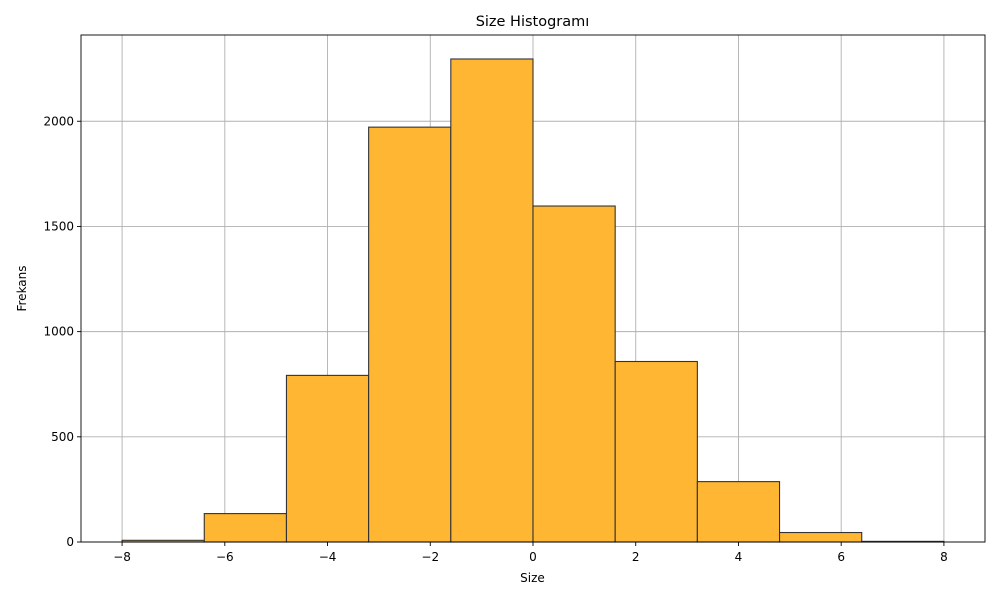 This screenshot has height=600, width=1000. I want to click on x-tick-label: 4, so click(739, 557).